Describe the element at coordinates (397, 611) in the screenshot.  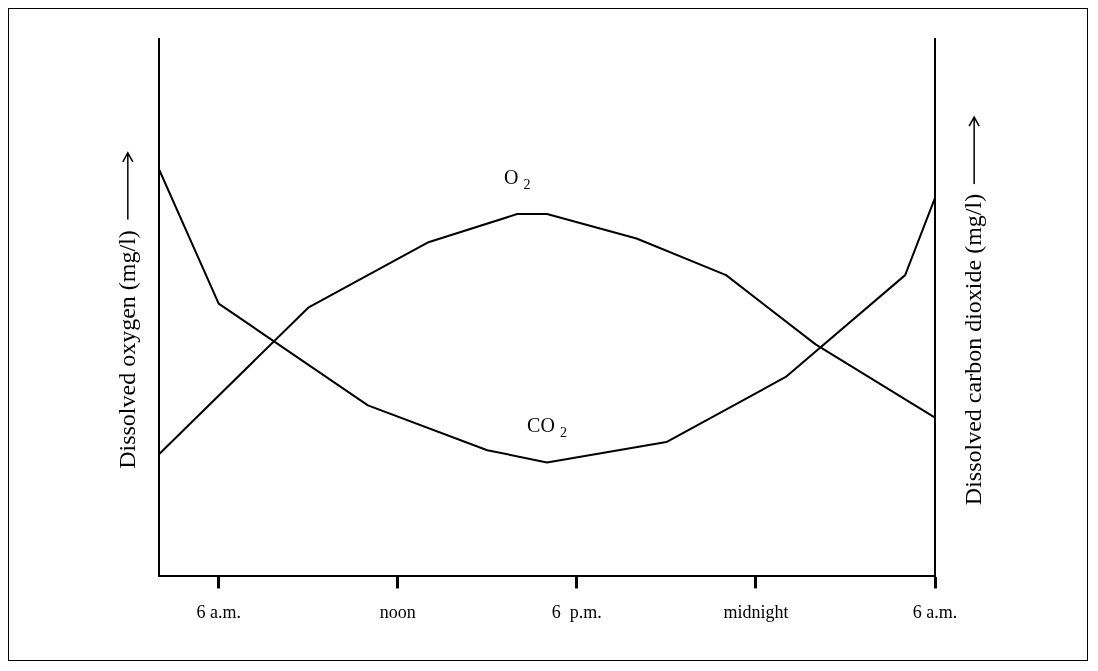
I see `x-tick-label: noon` at that location.